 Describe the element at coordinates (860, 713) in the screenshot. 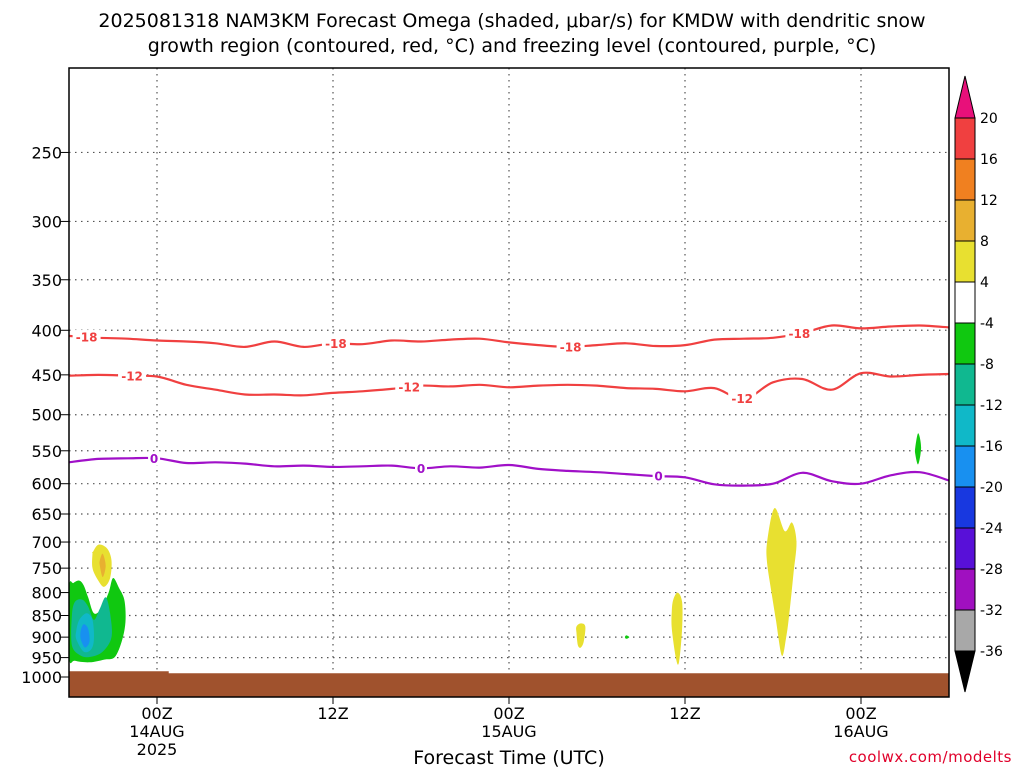

I see `x-tick-label-4: 00Z` at that location.